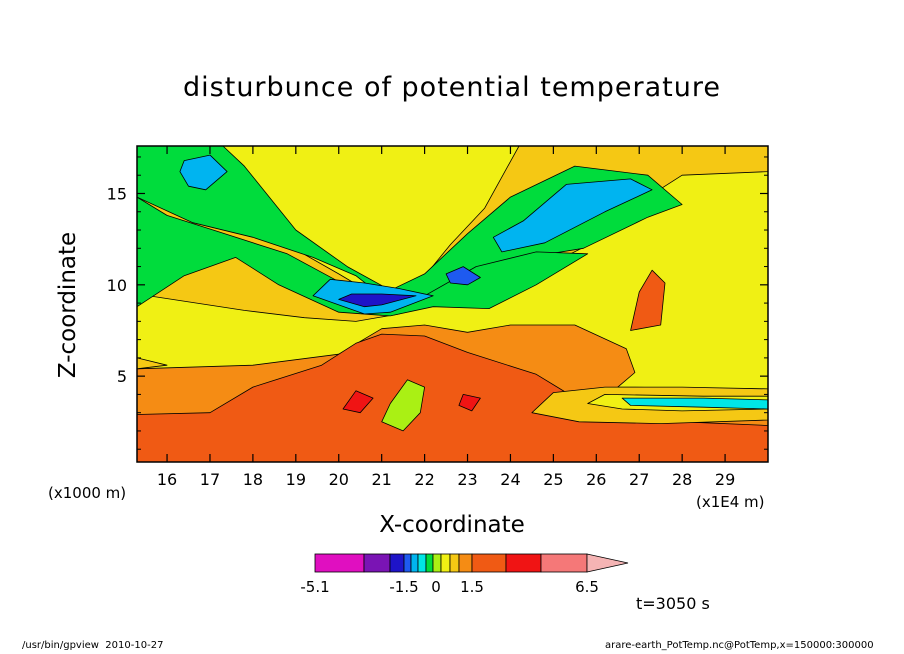 This screenshot has height=654, width=904. What do you see at coordinates (682, 479) in the screenshot?
I see `x-tick-label: 28` at bounding box center [682, 479].